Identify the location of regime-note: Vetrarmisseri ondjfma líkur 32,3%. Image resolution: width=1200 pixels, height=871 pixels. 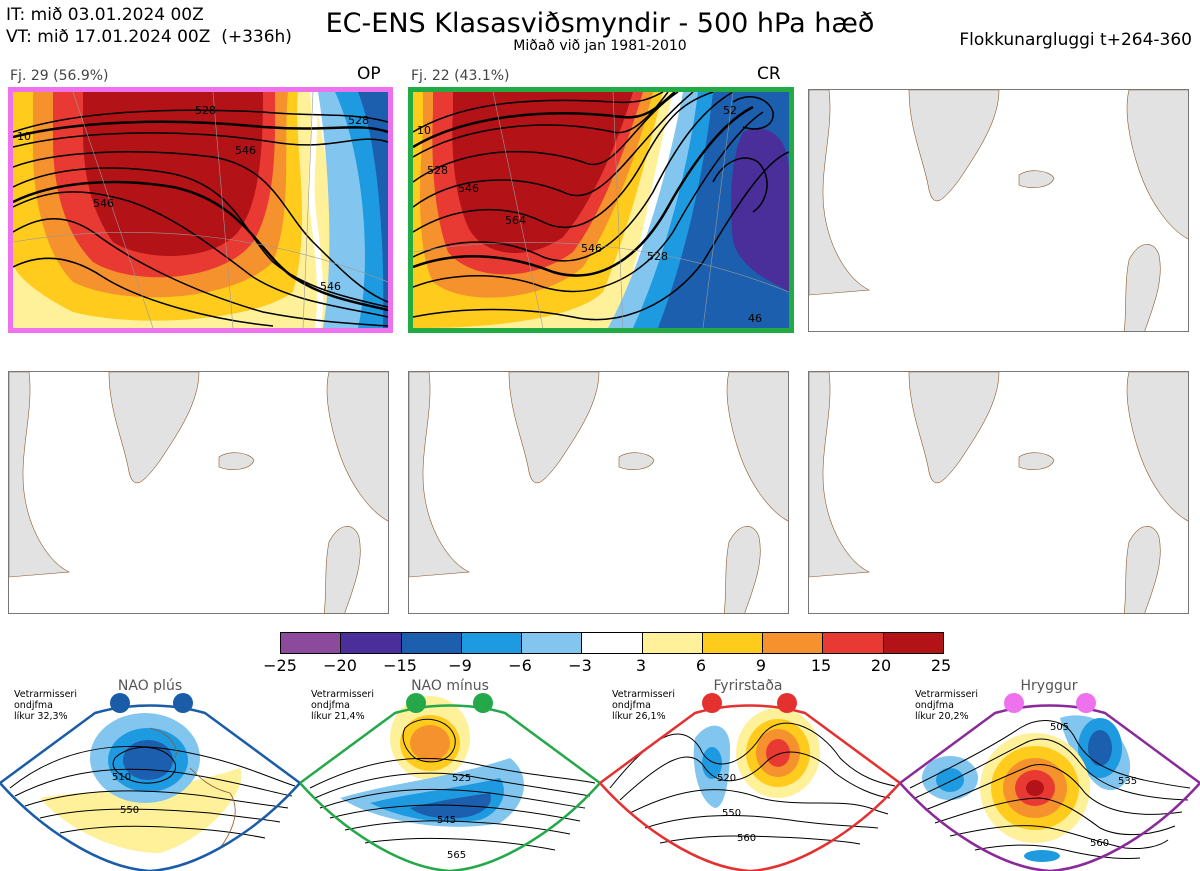
(45, 705).